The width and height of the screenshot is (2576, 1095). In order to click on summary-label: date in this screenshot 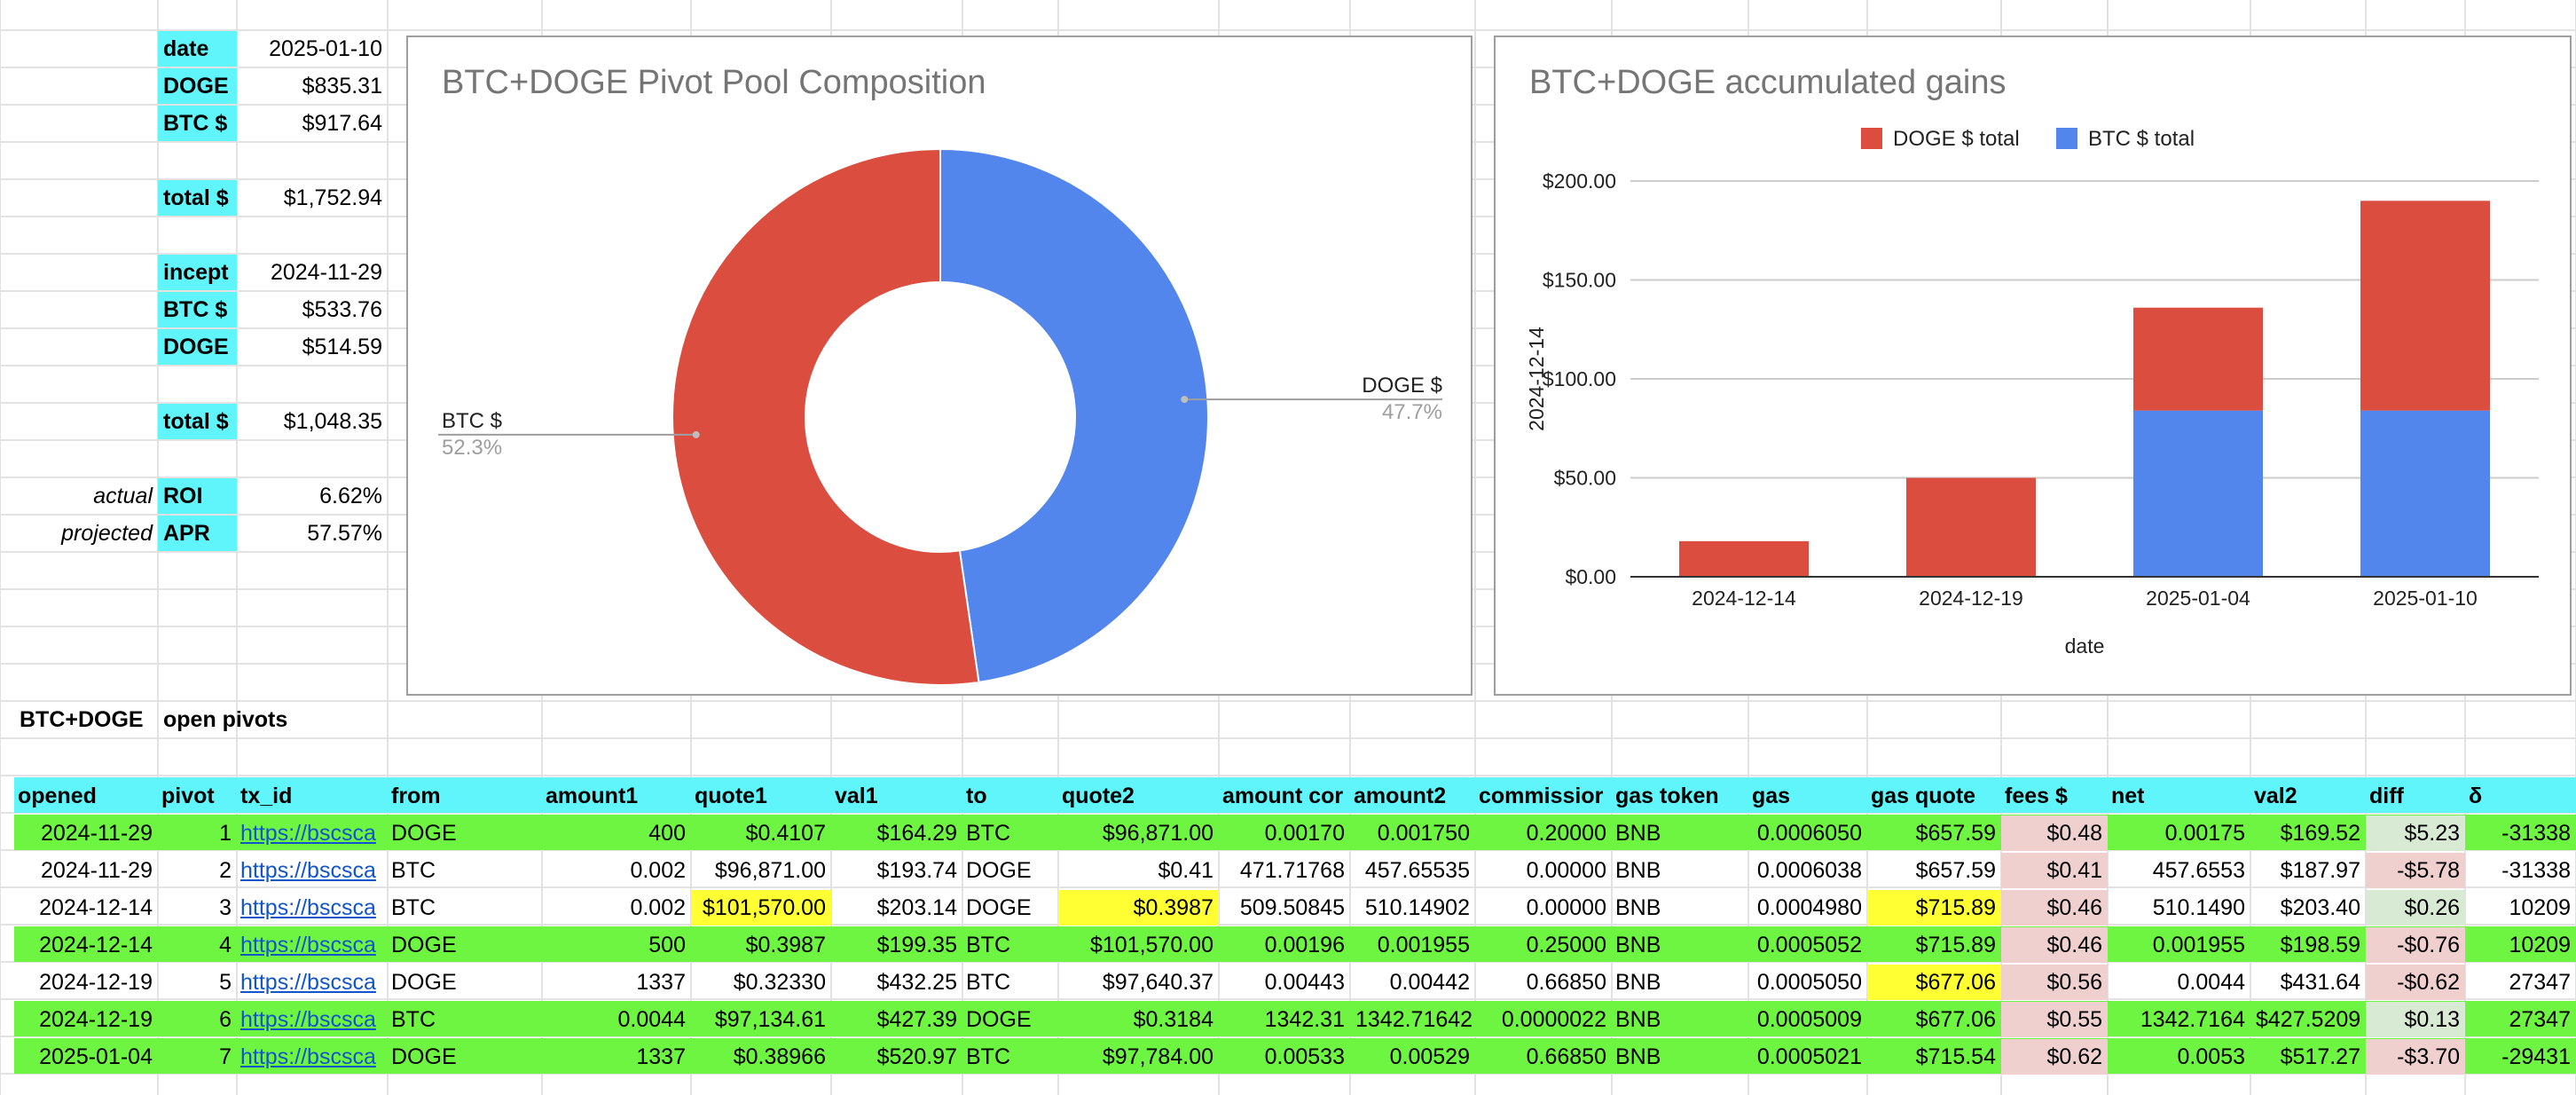, I will do `click(197, 49)`.